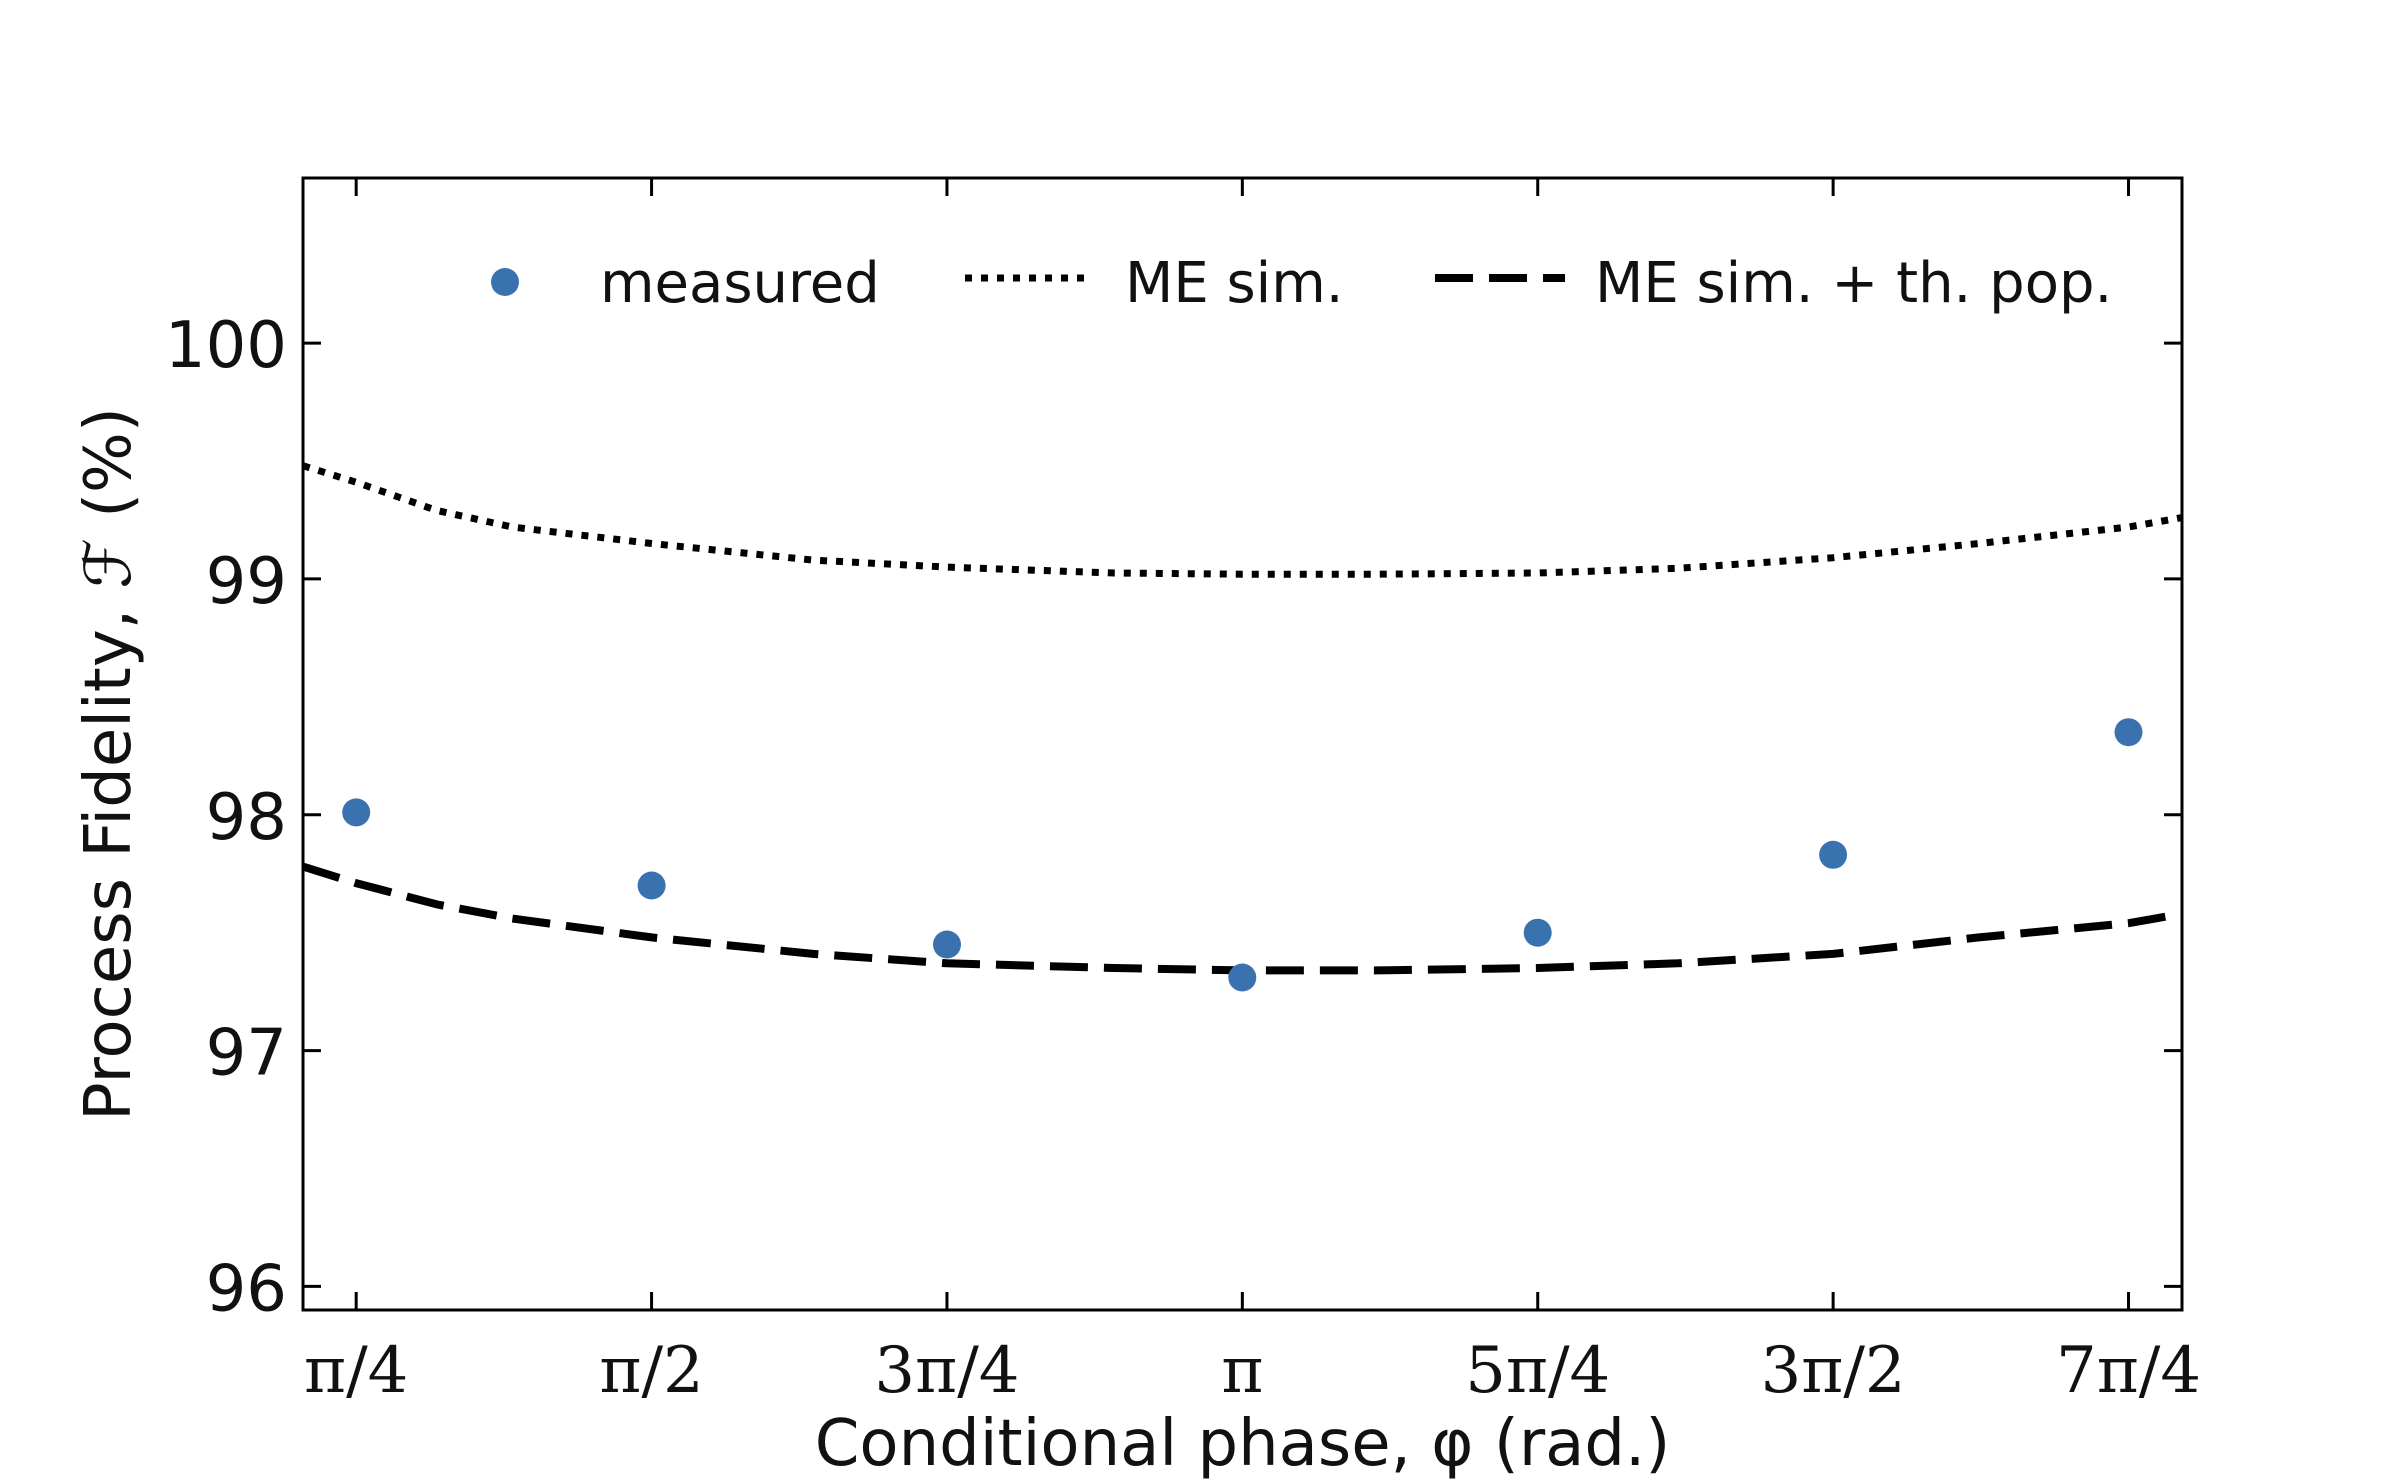 This screenshot has height=1483, width=2400. I want to click on legend-me-sim-thpop-label: ME sim. + th. pop., so click(1853, 283).